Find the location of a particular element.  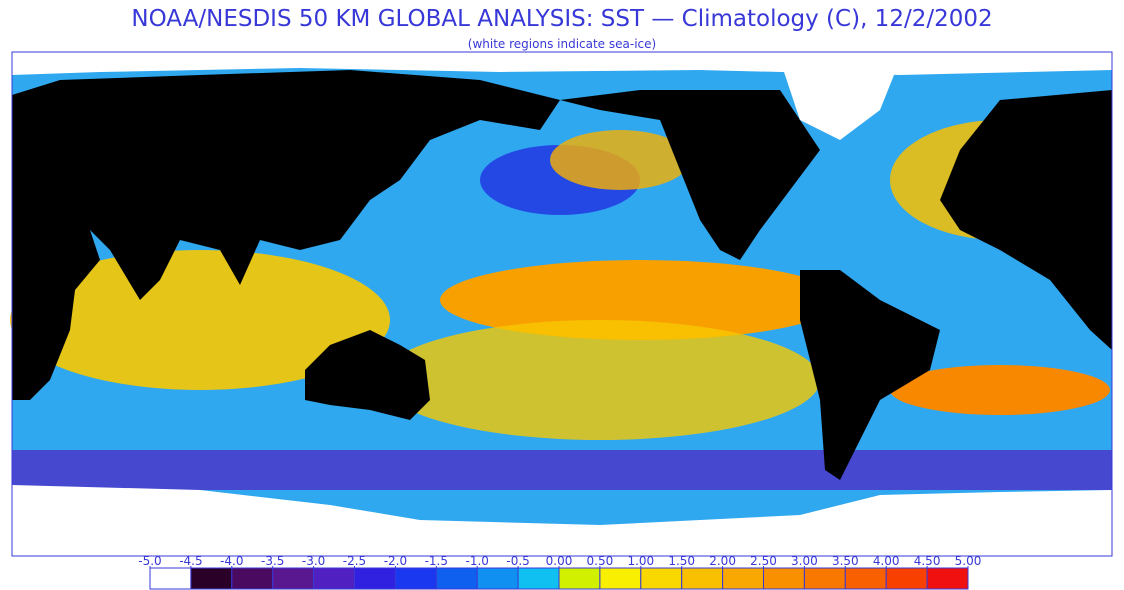

south-america is located at coordinates (870, 375).